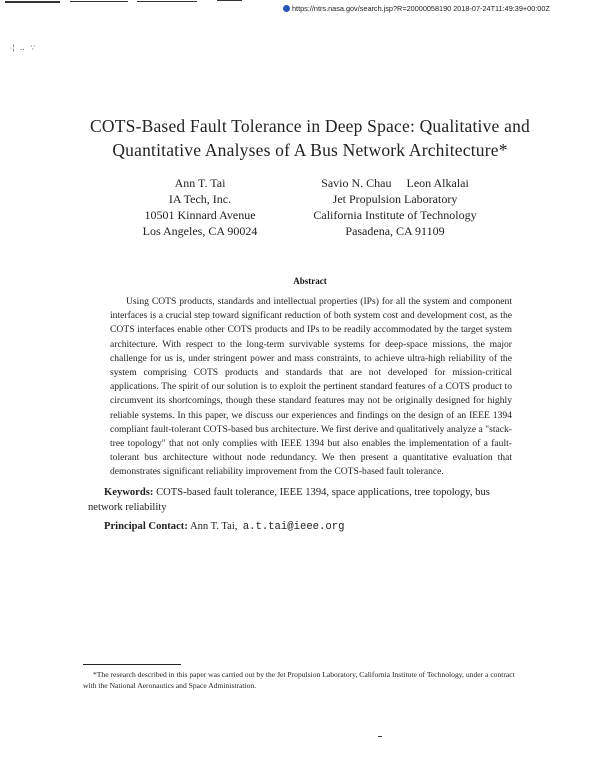 The width and height of the screenshot is (600, 779). Describe the element at coordinates (200, 215) in the screenshot. I see `author-address: 10501 Kinnard Avenue` at that location.